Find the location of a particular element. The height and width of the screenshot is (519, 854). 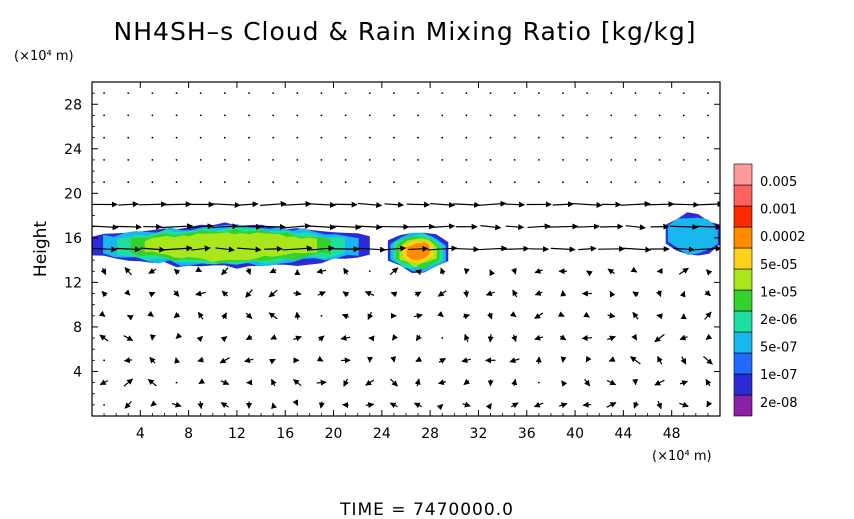

y-axis-unit: (×10⁴ m) is located at coordinates (44, 56).